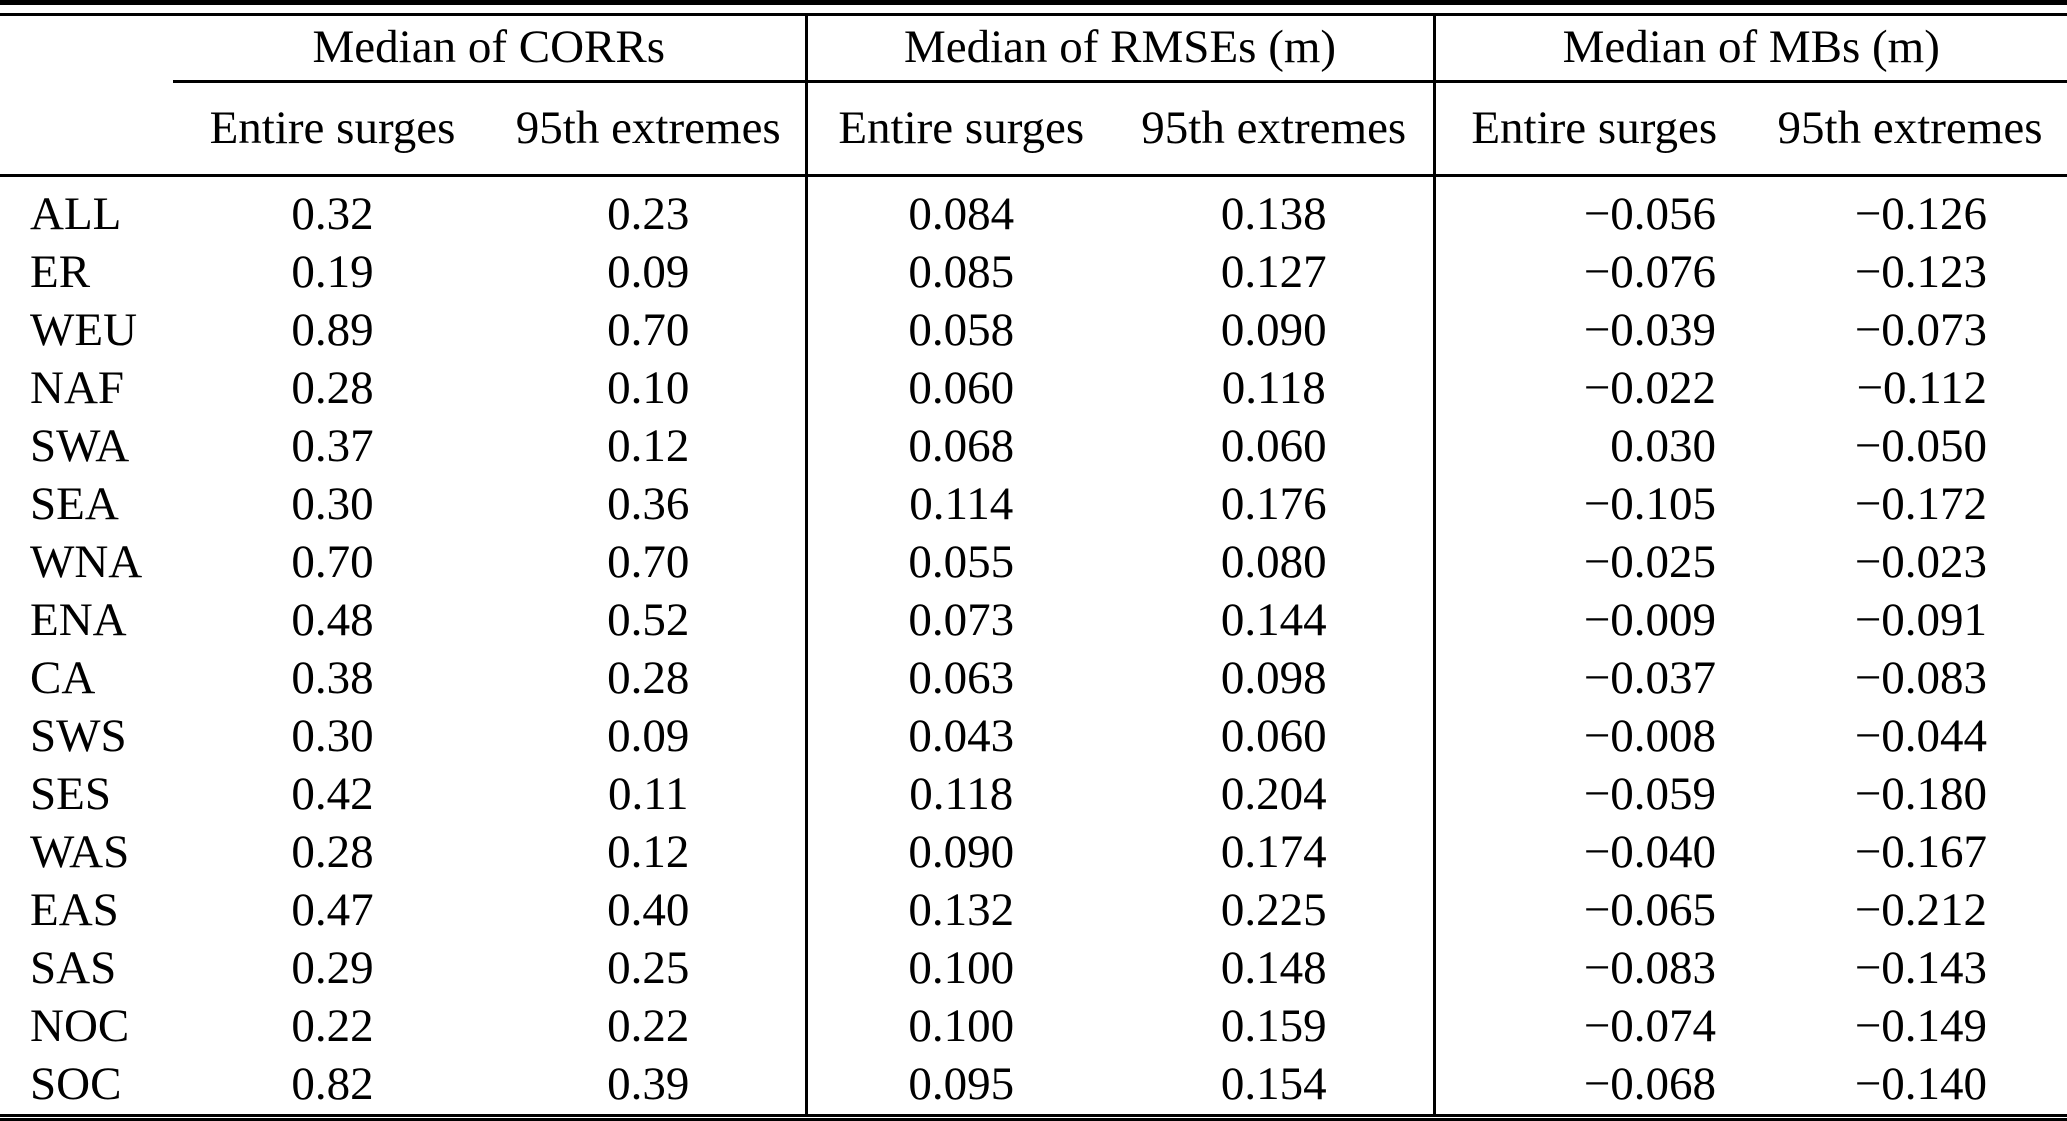  I want to click on region-label: SWS, so click(78, 736).